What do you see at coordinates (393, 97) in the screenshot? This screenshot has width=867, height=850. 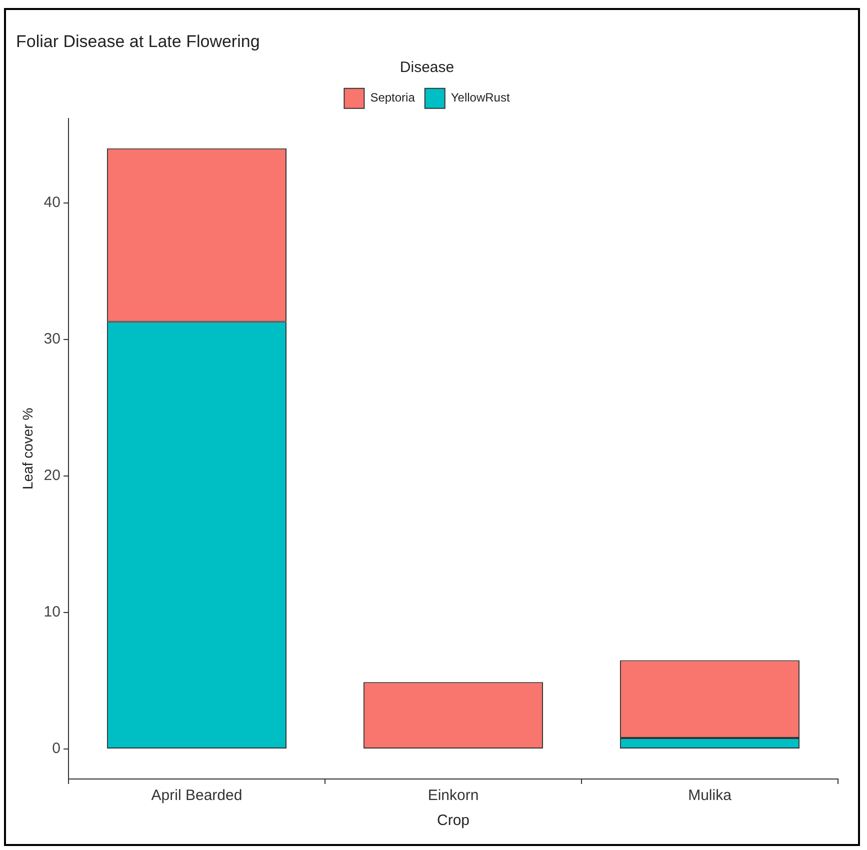 I see `legend-label: Septoria` at bounding box center [393, 97].